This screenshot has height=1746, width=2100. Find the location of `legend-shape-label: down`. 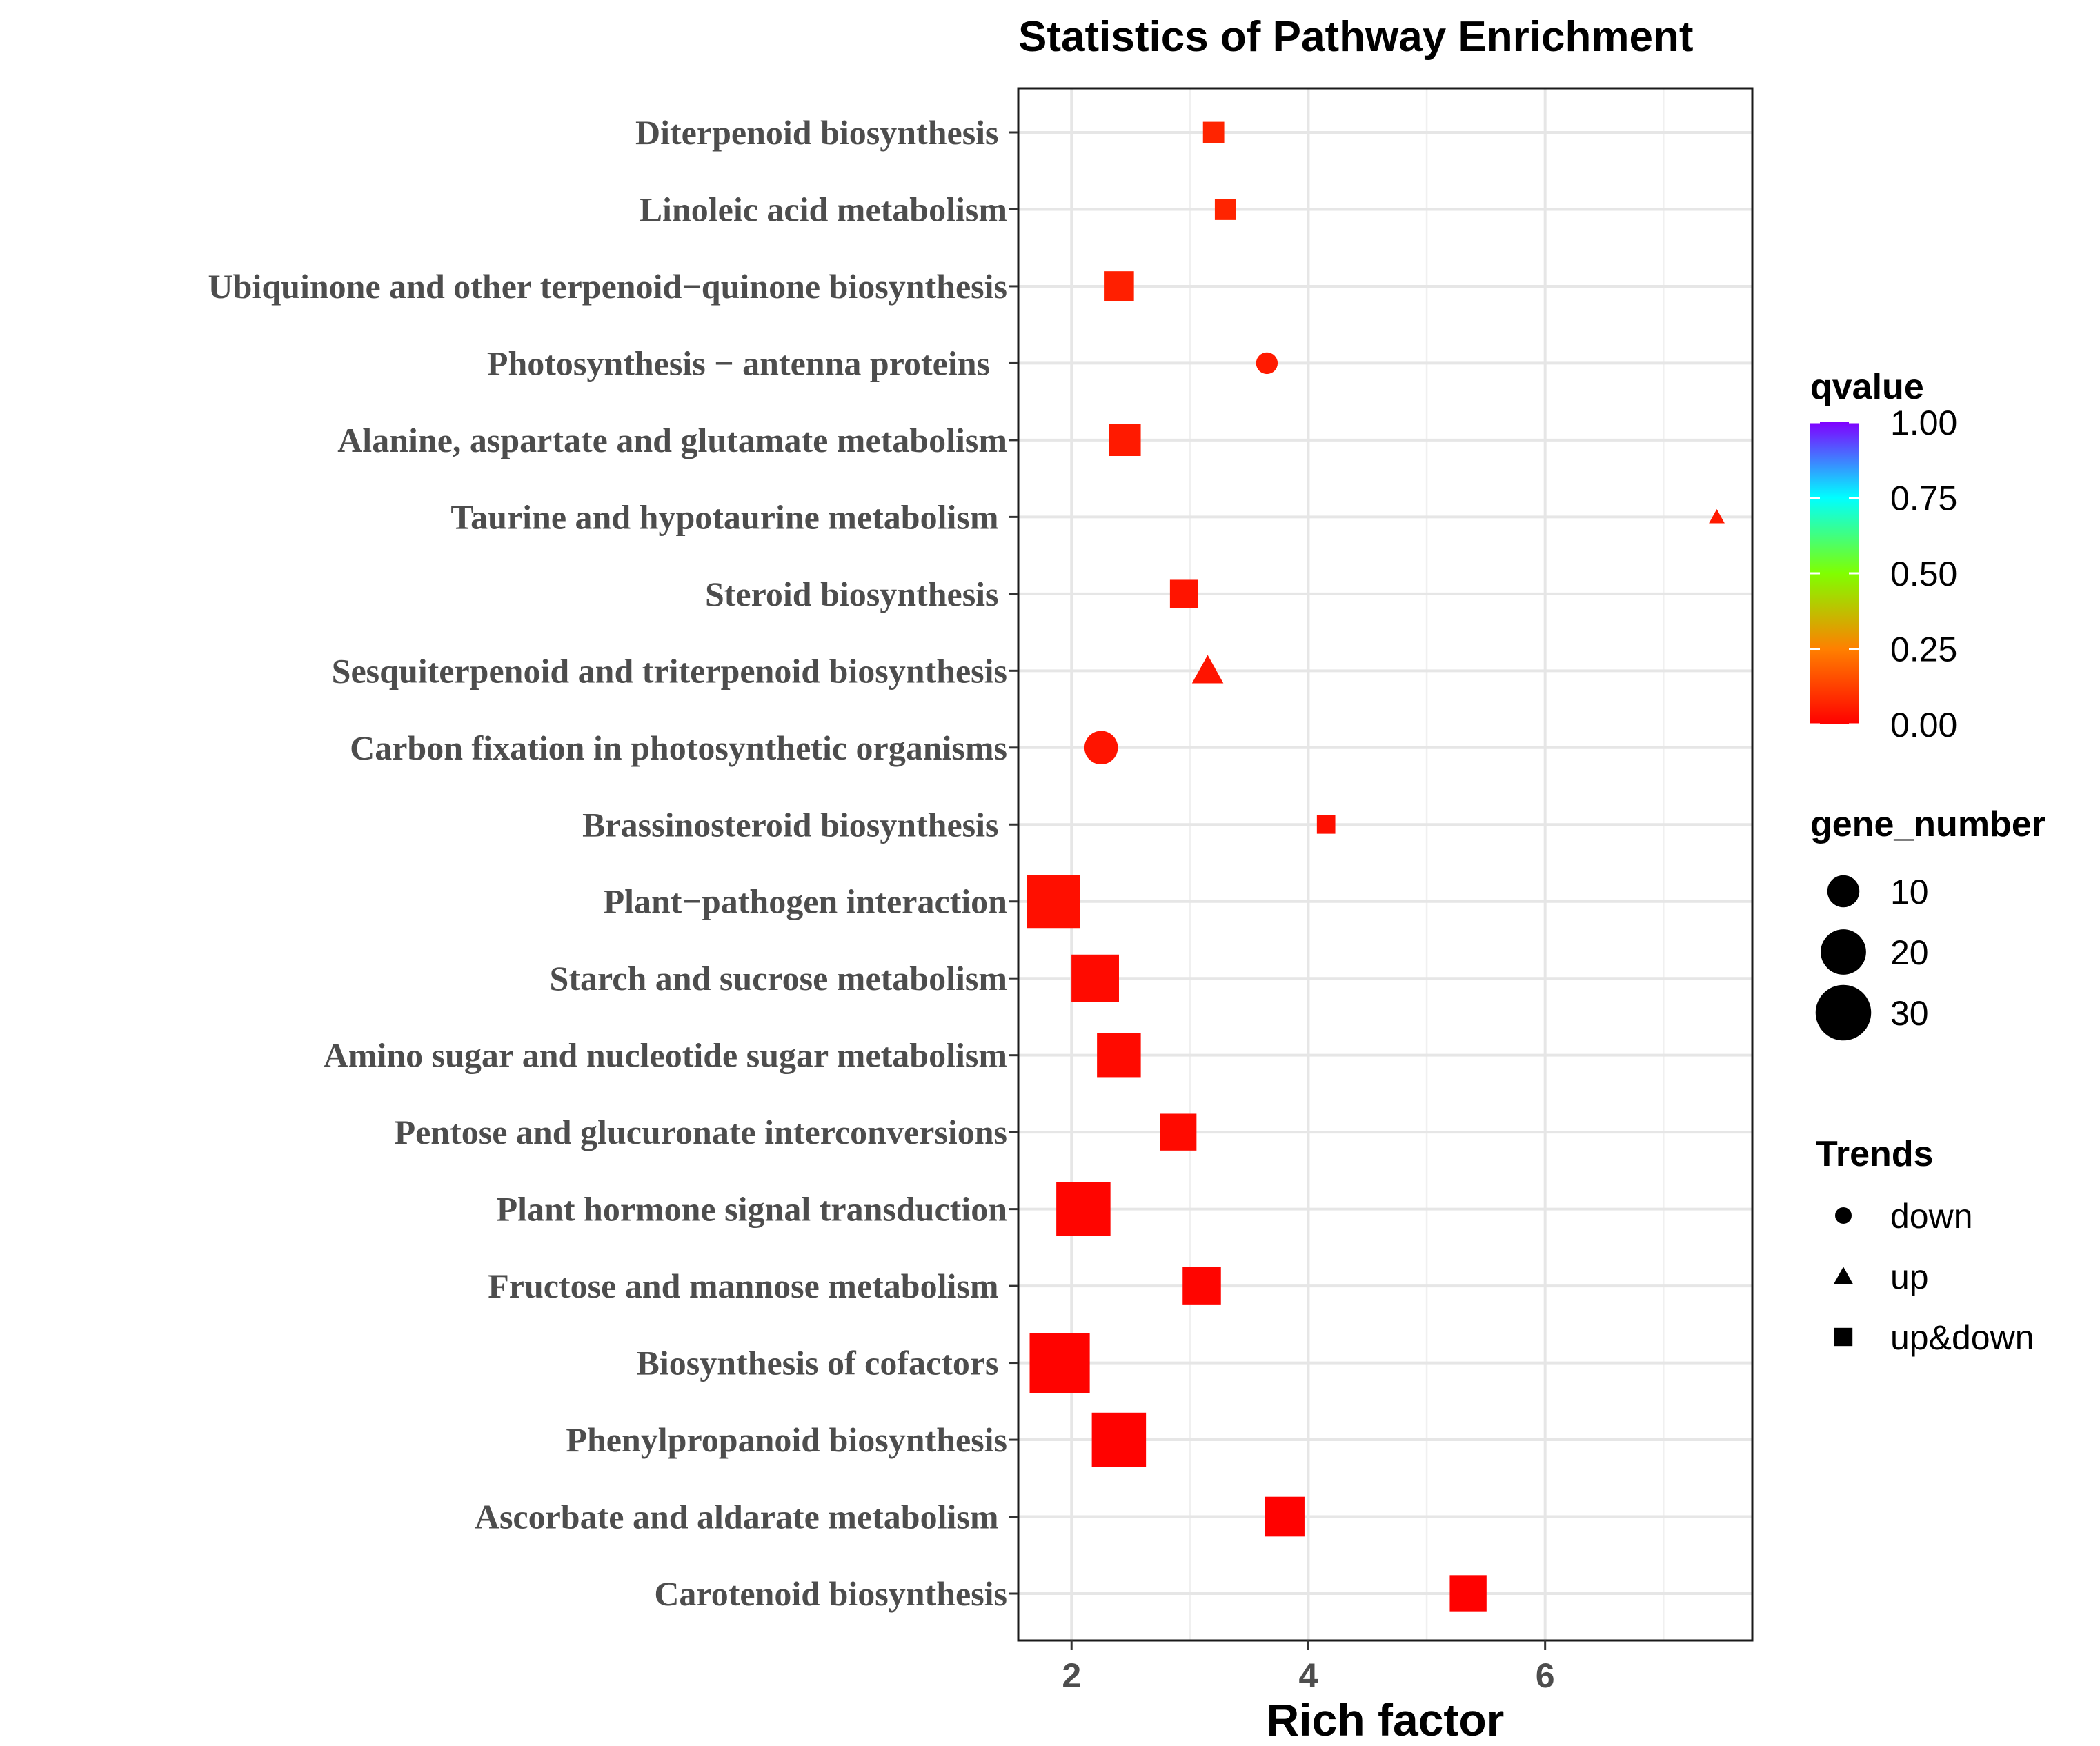

legend-shape-label: down is located at coordinates (1931, 1216).